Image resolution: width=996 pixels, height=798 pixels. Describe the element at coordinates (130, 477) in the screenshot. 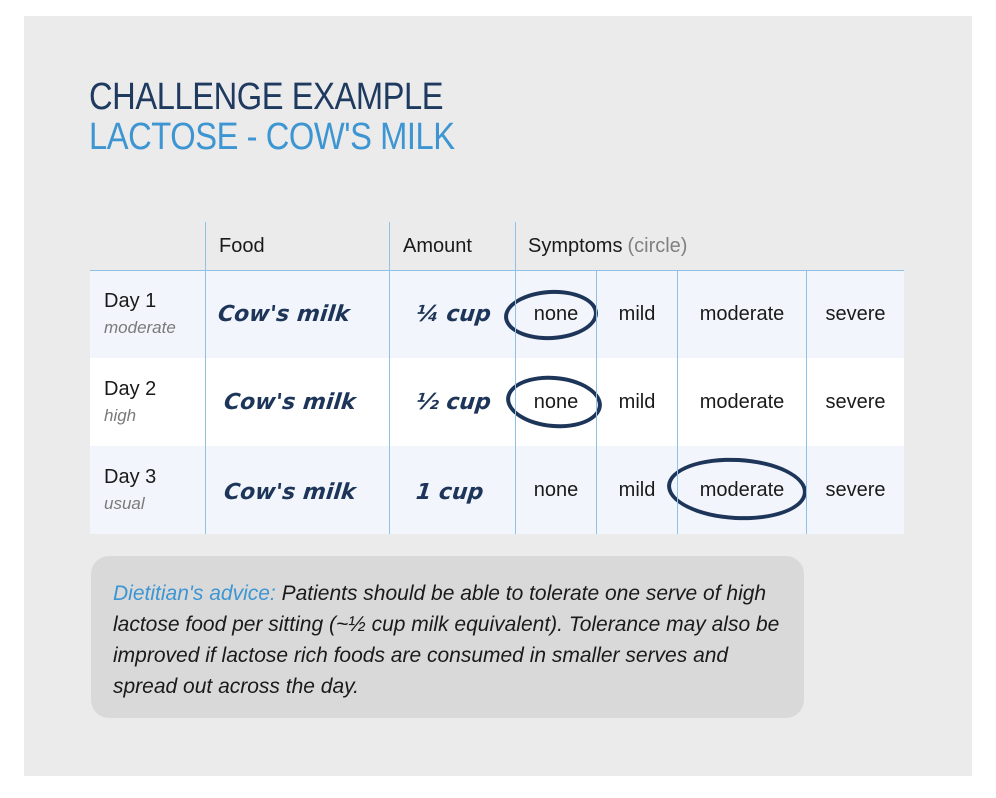

I see `day-label: Day 3` at that location.